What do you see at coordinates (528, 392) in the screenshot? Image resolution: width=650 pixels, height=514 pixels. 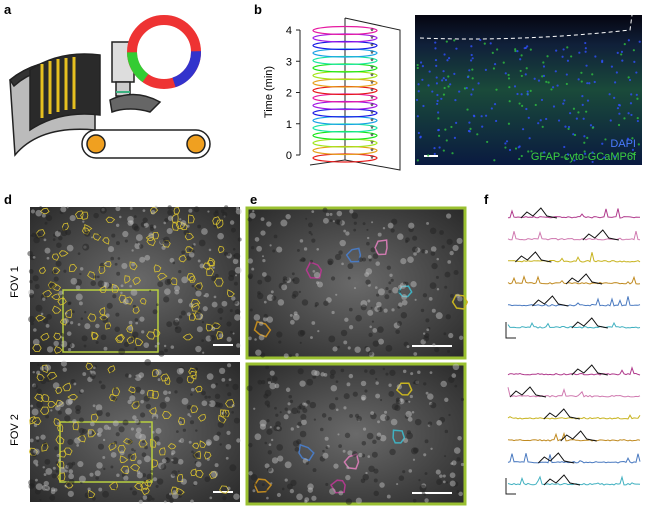 I see `event-trace` at bounding box center [528, 392].